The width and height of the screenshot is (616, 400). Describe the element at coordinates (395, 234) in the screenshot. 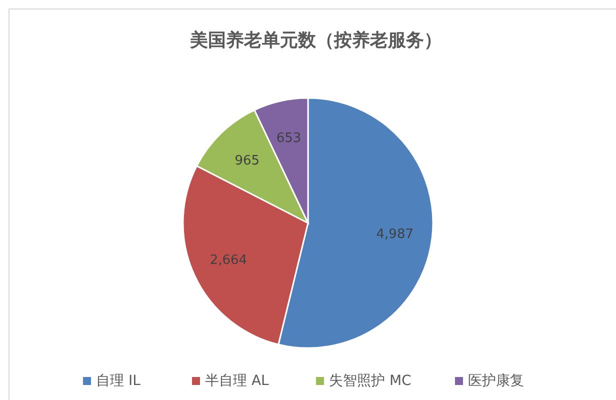

I see `data-label: 4,987` at that location.